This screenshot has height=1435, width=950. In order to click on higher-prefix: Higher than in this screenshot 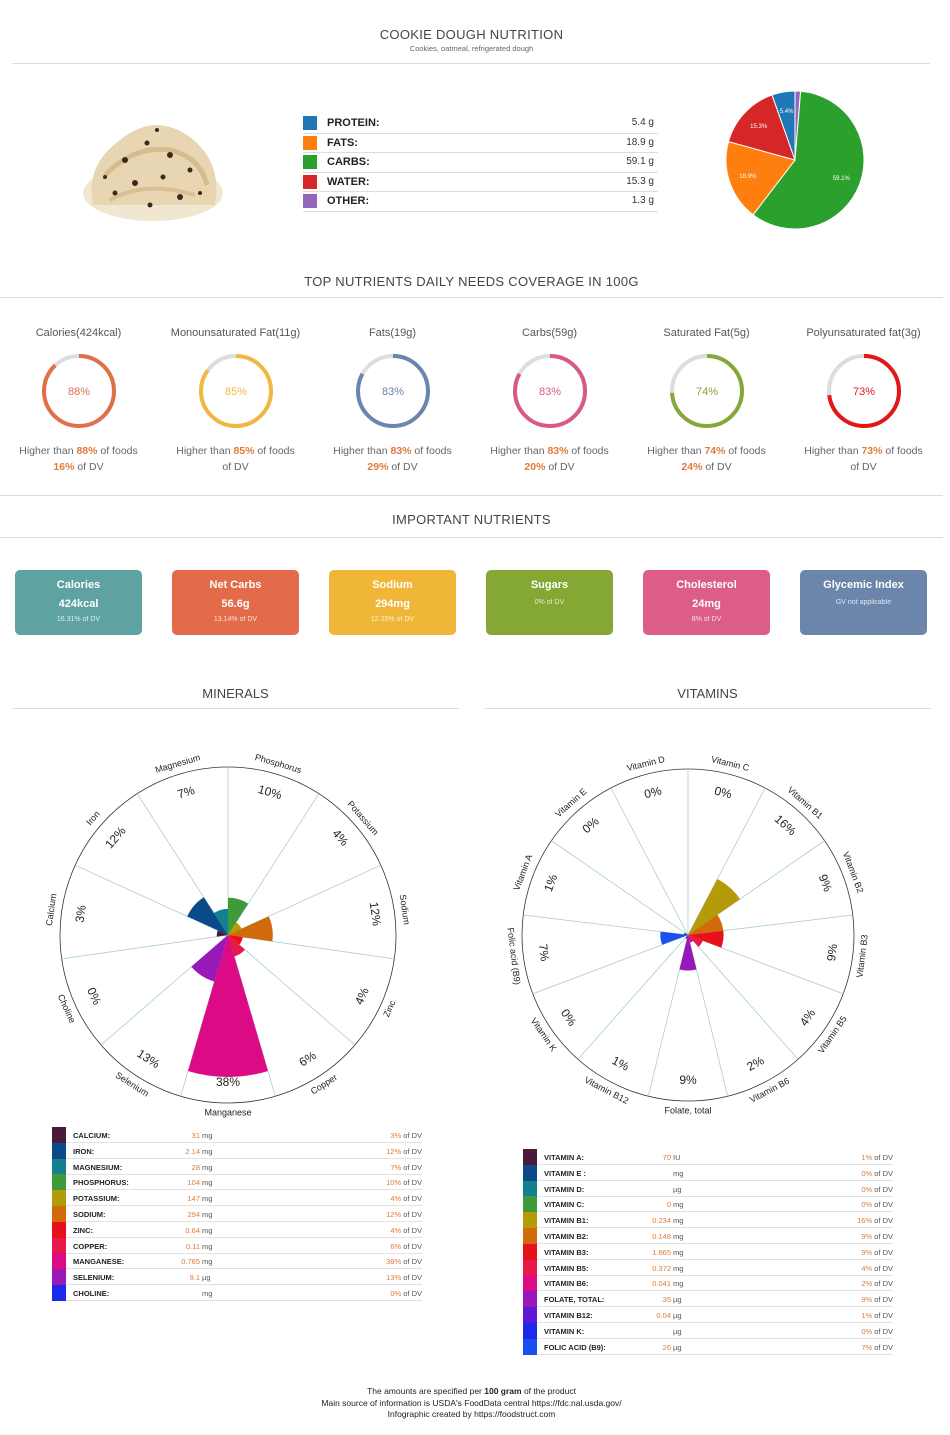, I will do `click(519, 451)`.